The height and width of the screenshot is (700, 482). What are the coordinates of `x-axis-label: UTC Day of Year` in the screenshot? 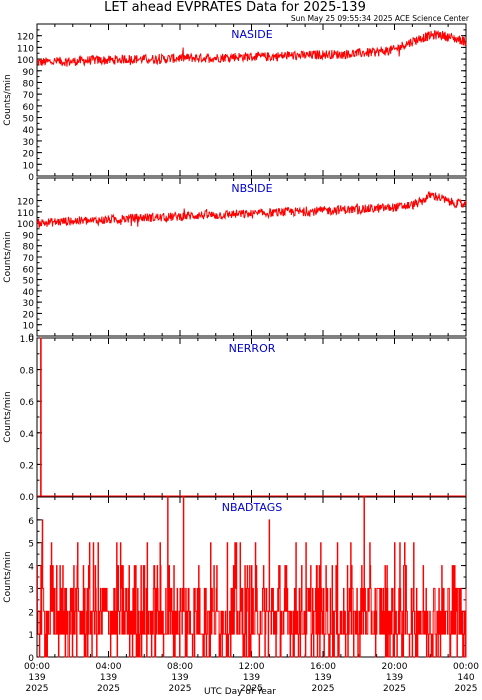 It's located at (240, 692).